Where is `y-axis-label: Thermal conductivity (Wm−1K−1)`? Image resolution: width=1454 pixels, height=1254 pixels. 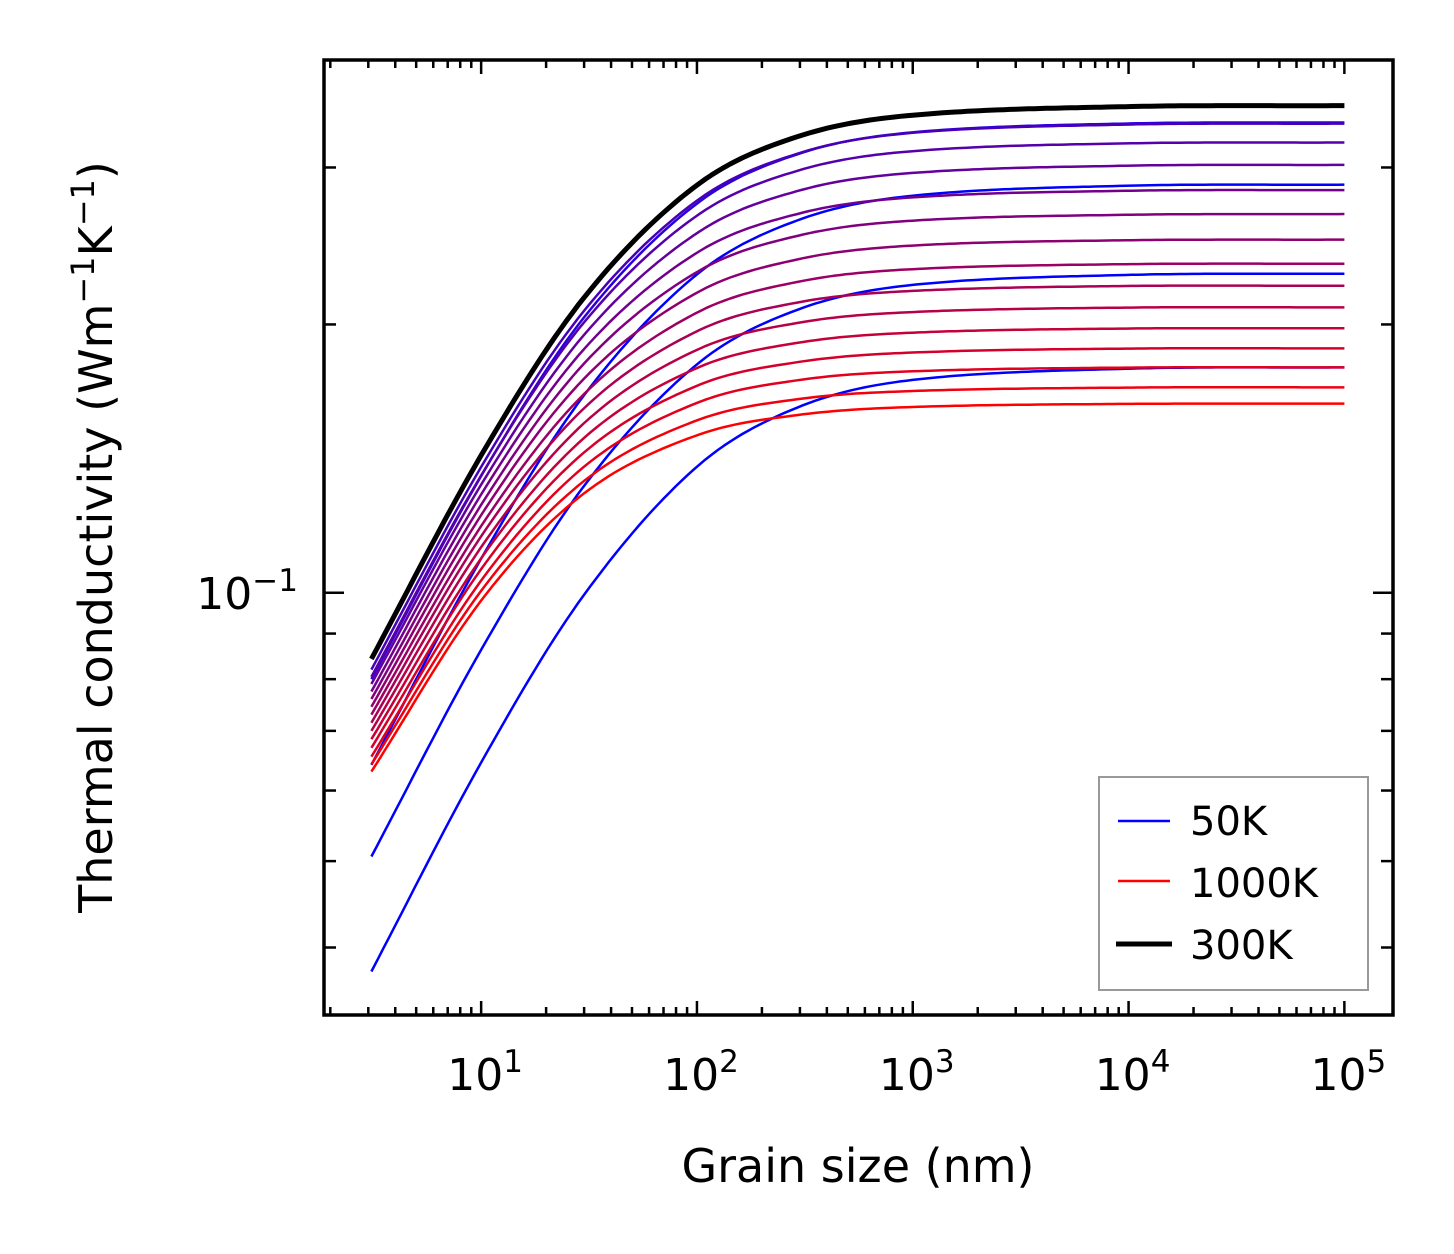
y-axis-label: Thermal conductivity (Wm−1K−1) is located at coordinates (93, 537).